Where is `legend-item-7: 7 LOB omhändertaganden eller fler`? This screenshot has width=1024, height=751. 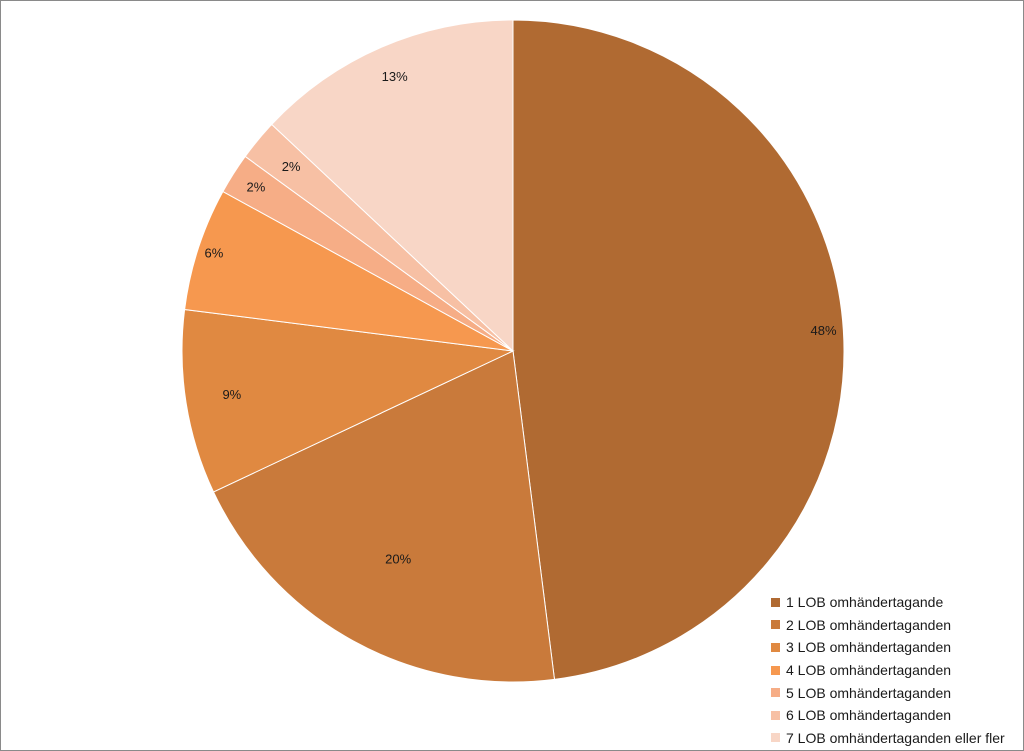 legend-item-7: 7 LOB omhändertaganden eller fler is located at coordinates (897, 738).